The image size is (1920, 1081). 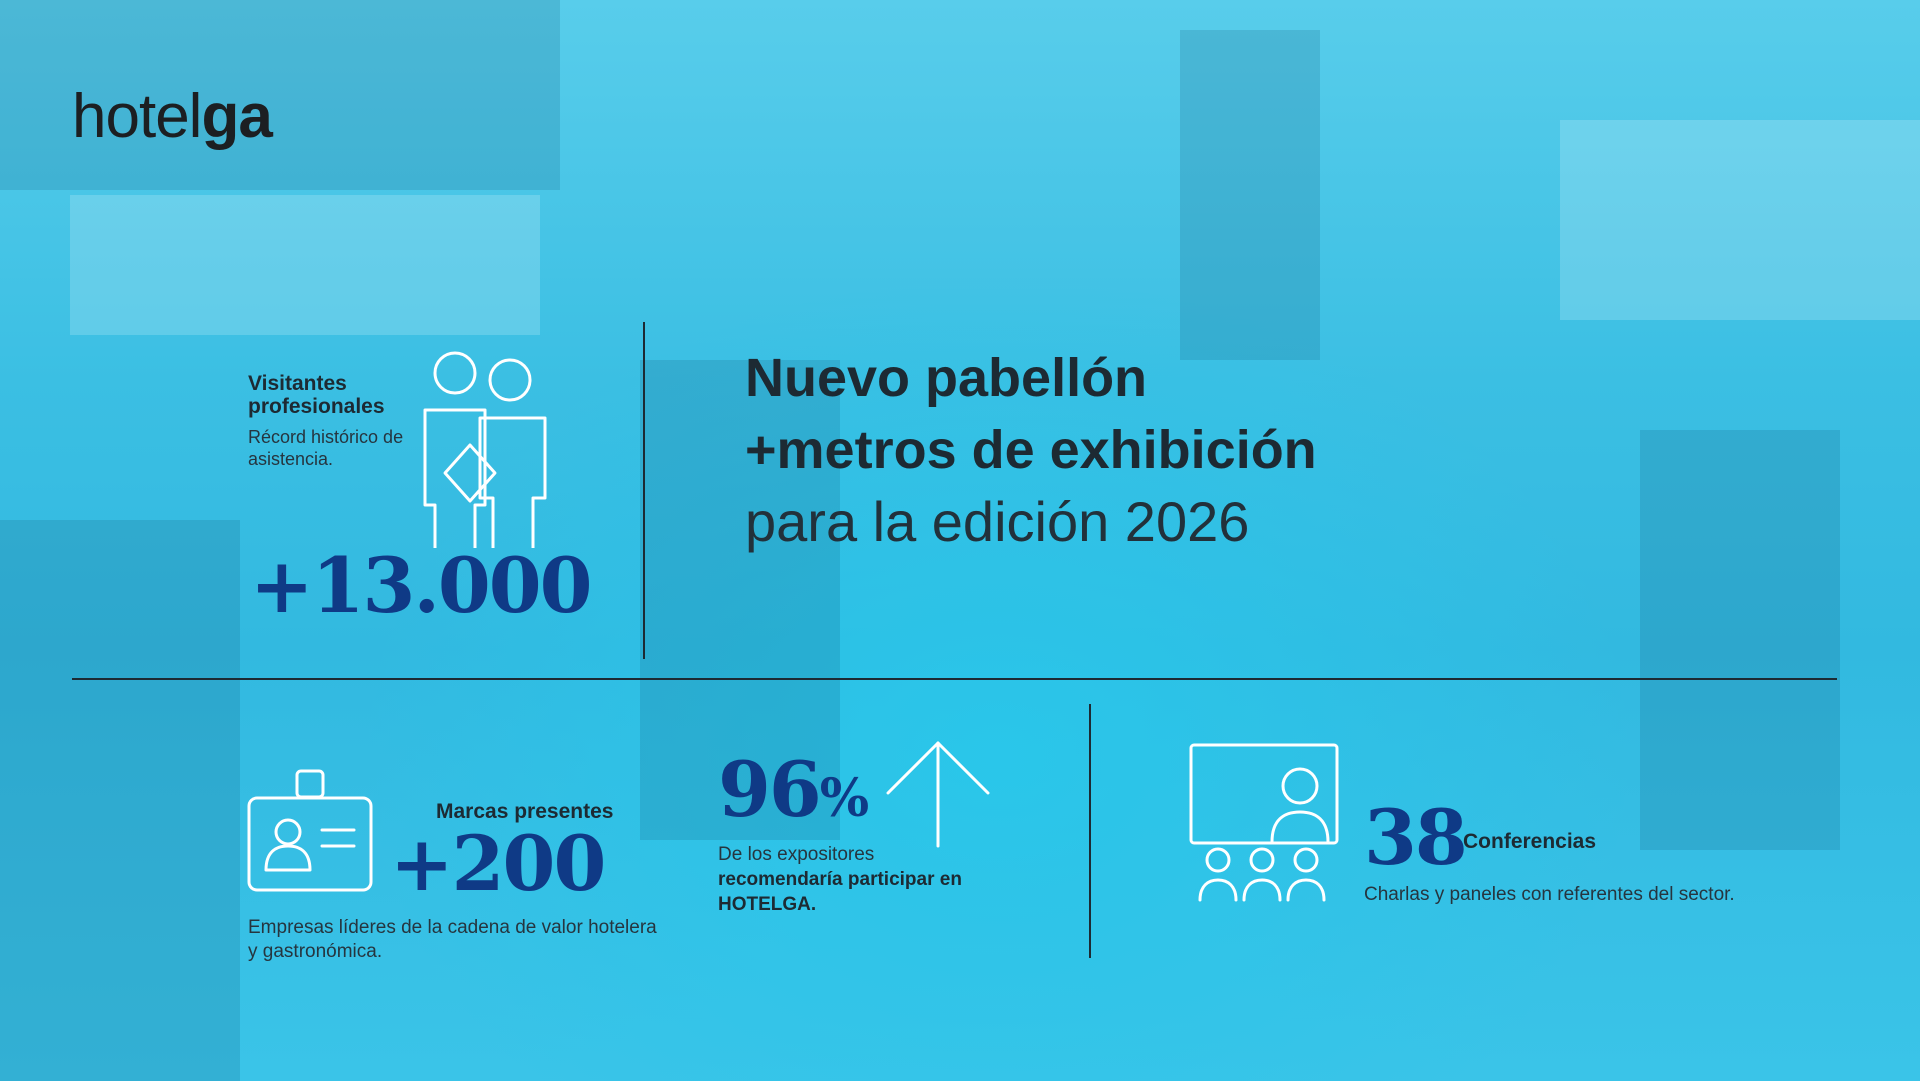 I want to click on arrow-up-icon, so click(x=938, y=794).